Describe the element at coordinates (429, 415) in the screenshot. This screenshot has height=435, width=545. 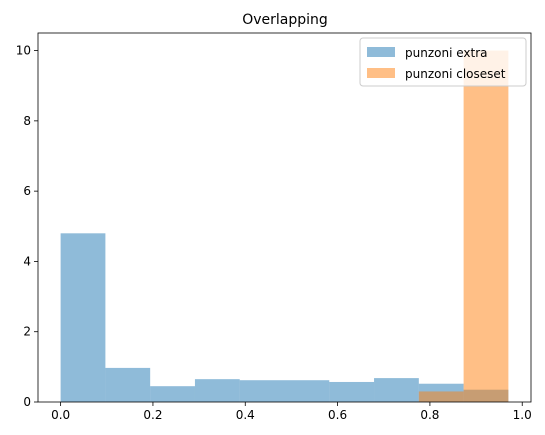
I see `x-tick-label: 0.8` at that location.